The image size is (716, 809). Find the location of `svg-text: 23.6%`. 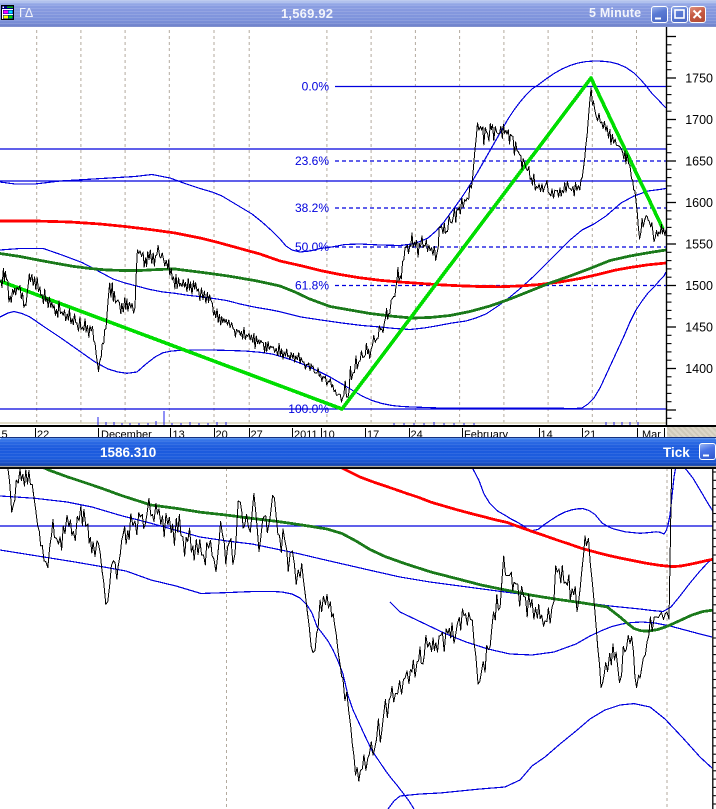

svg-text: 23.6% is located at coordinates (312, 161).